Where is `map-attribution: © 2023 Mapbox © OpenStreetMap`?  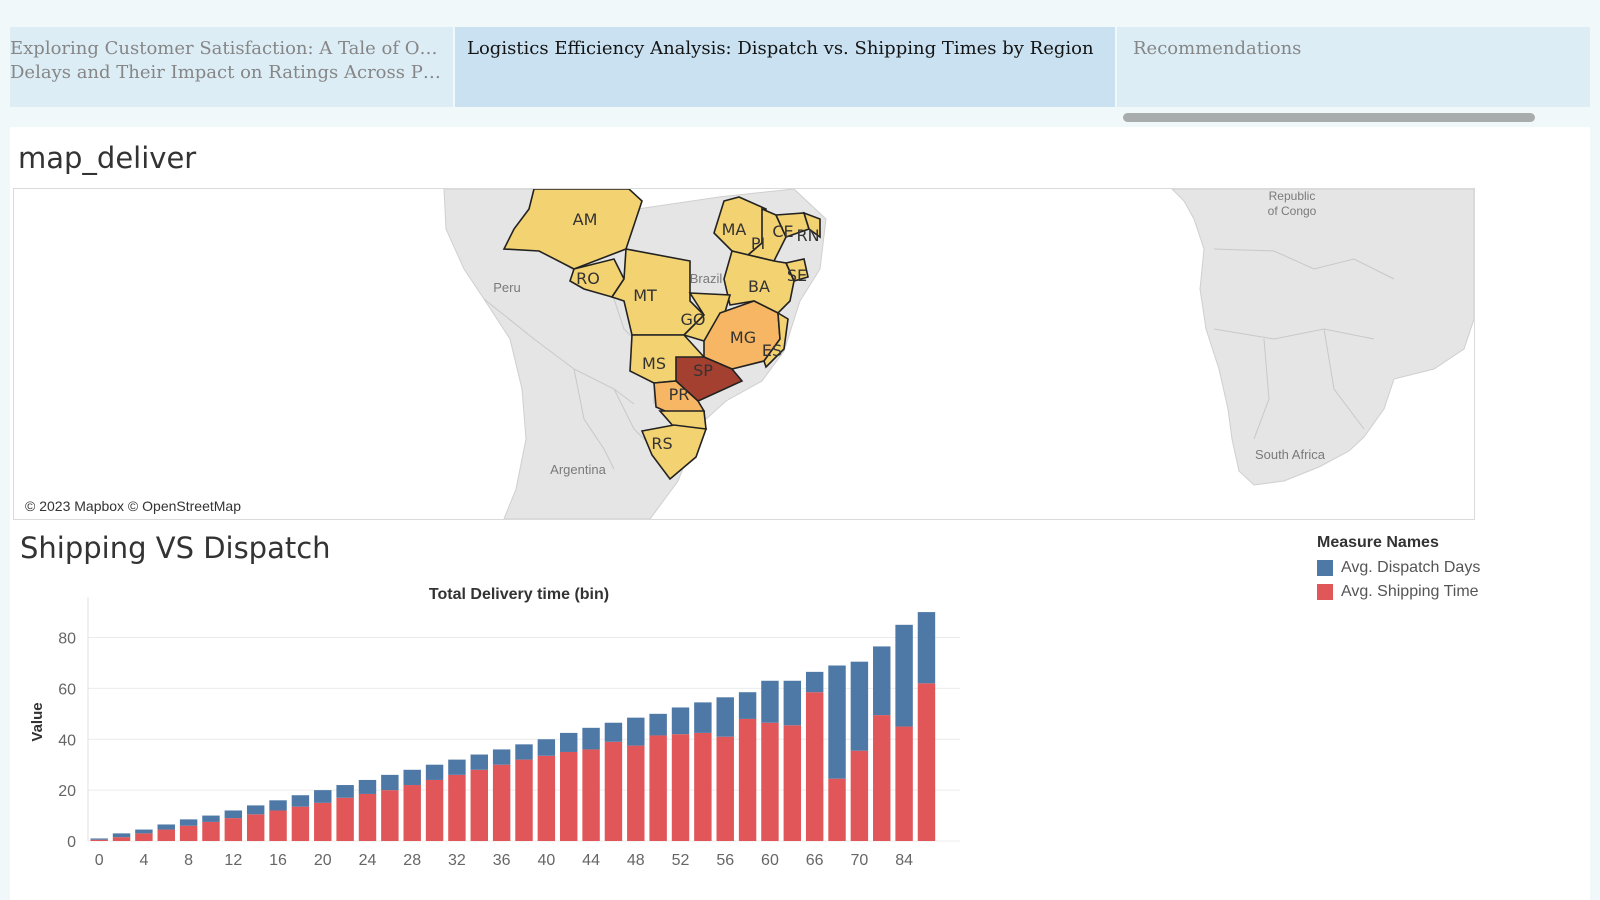 map-attribution: © 2023 Mapbox © OpenStreetMap is located at coordinates (133, 506).